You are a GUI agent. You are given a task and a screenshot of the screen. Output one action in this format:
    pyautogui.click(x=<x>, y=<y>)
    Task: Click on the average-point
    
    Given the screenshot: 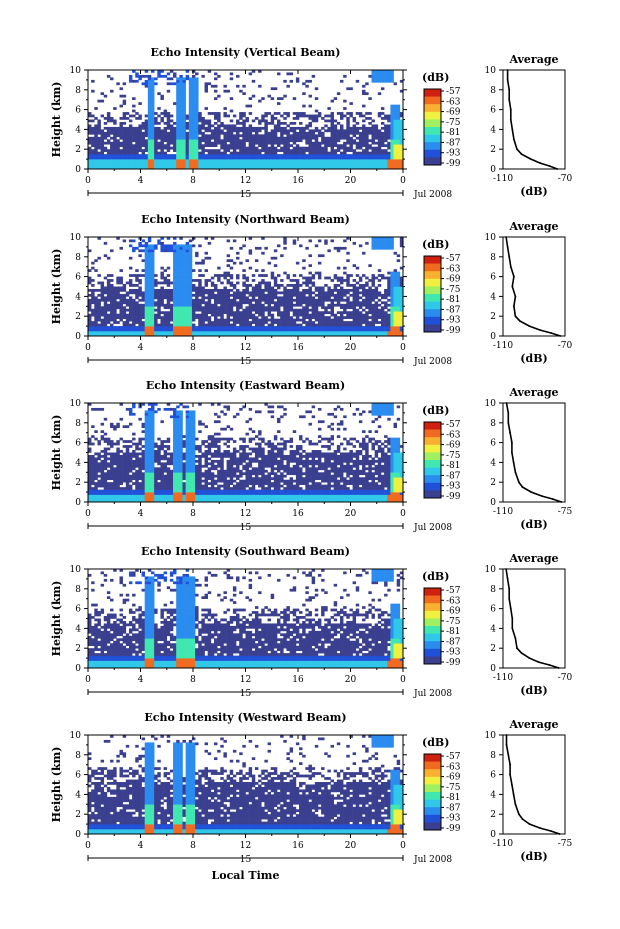 What is the action you would take?
    pyautogui.click(x=509, y=99)
    